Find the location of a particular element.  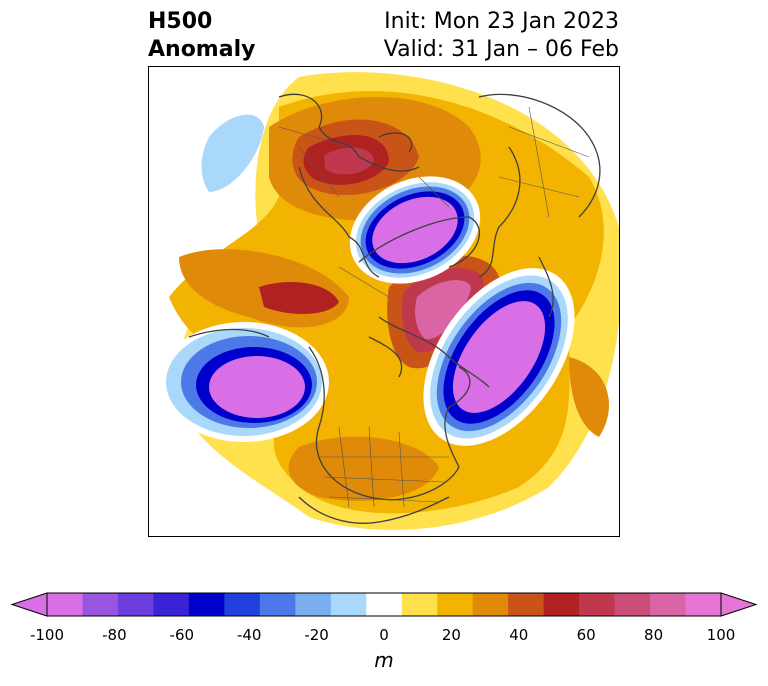

high-anomaly-central-peak is located at coordinates (443, 310).